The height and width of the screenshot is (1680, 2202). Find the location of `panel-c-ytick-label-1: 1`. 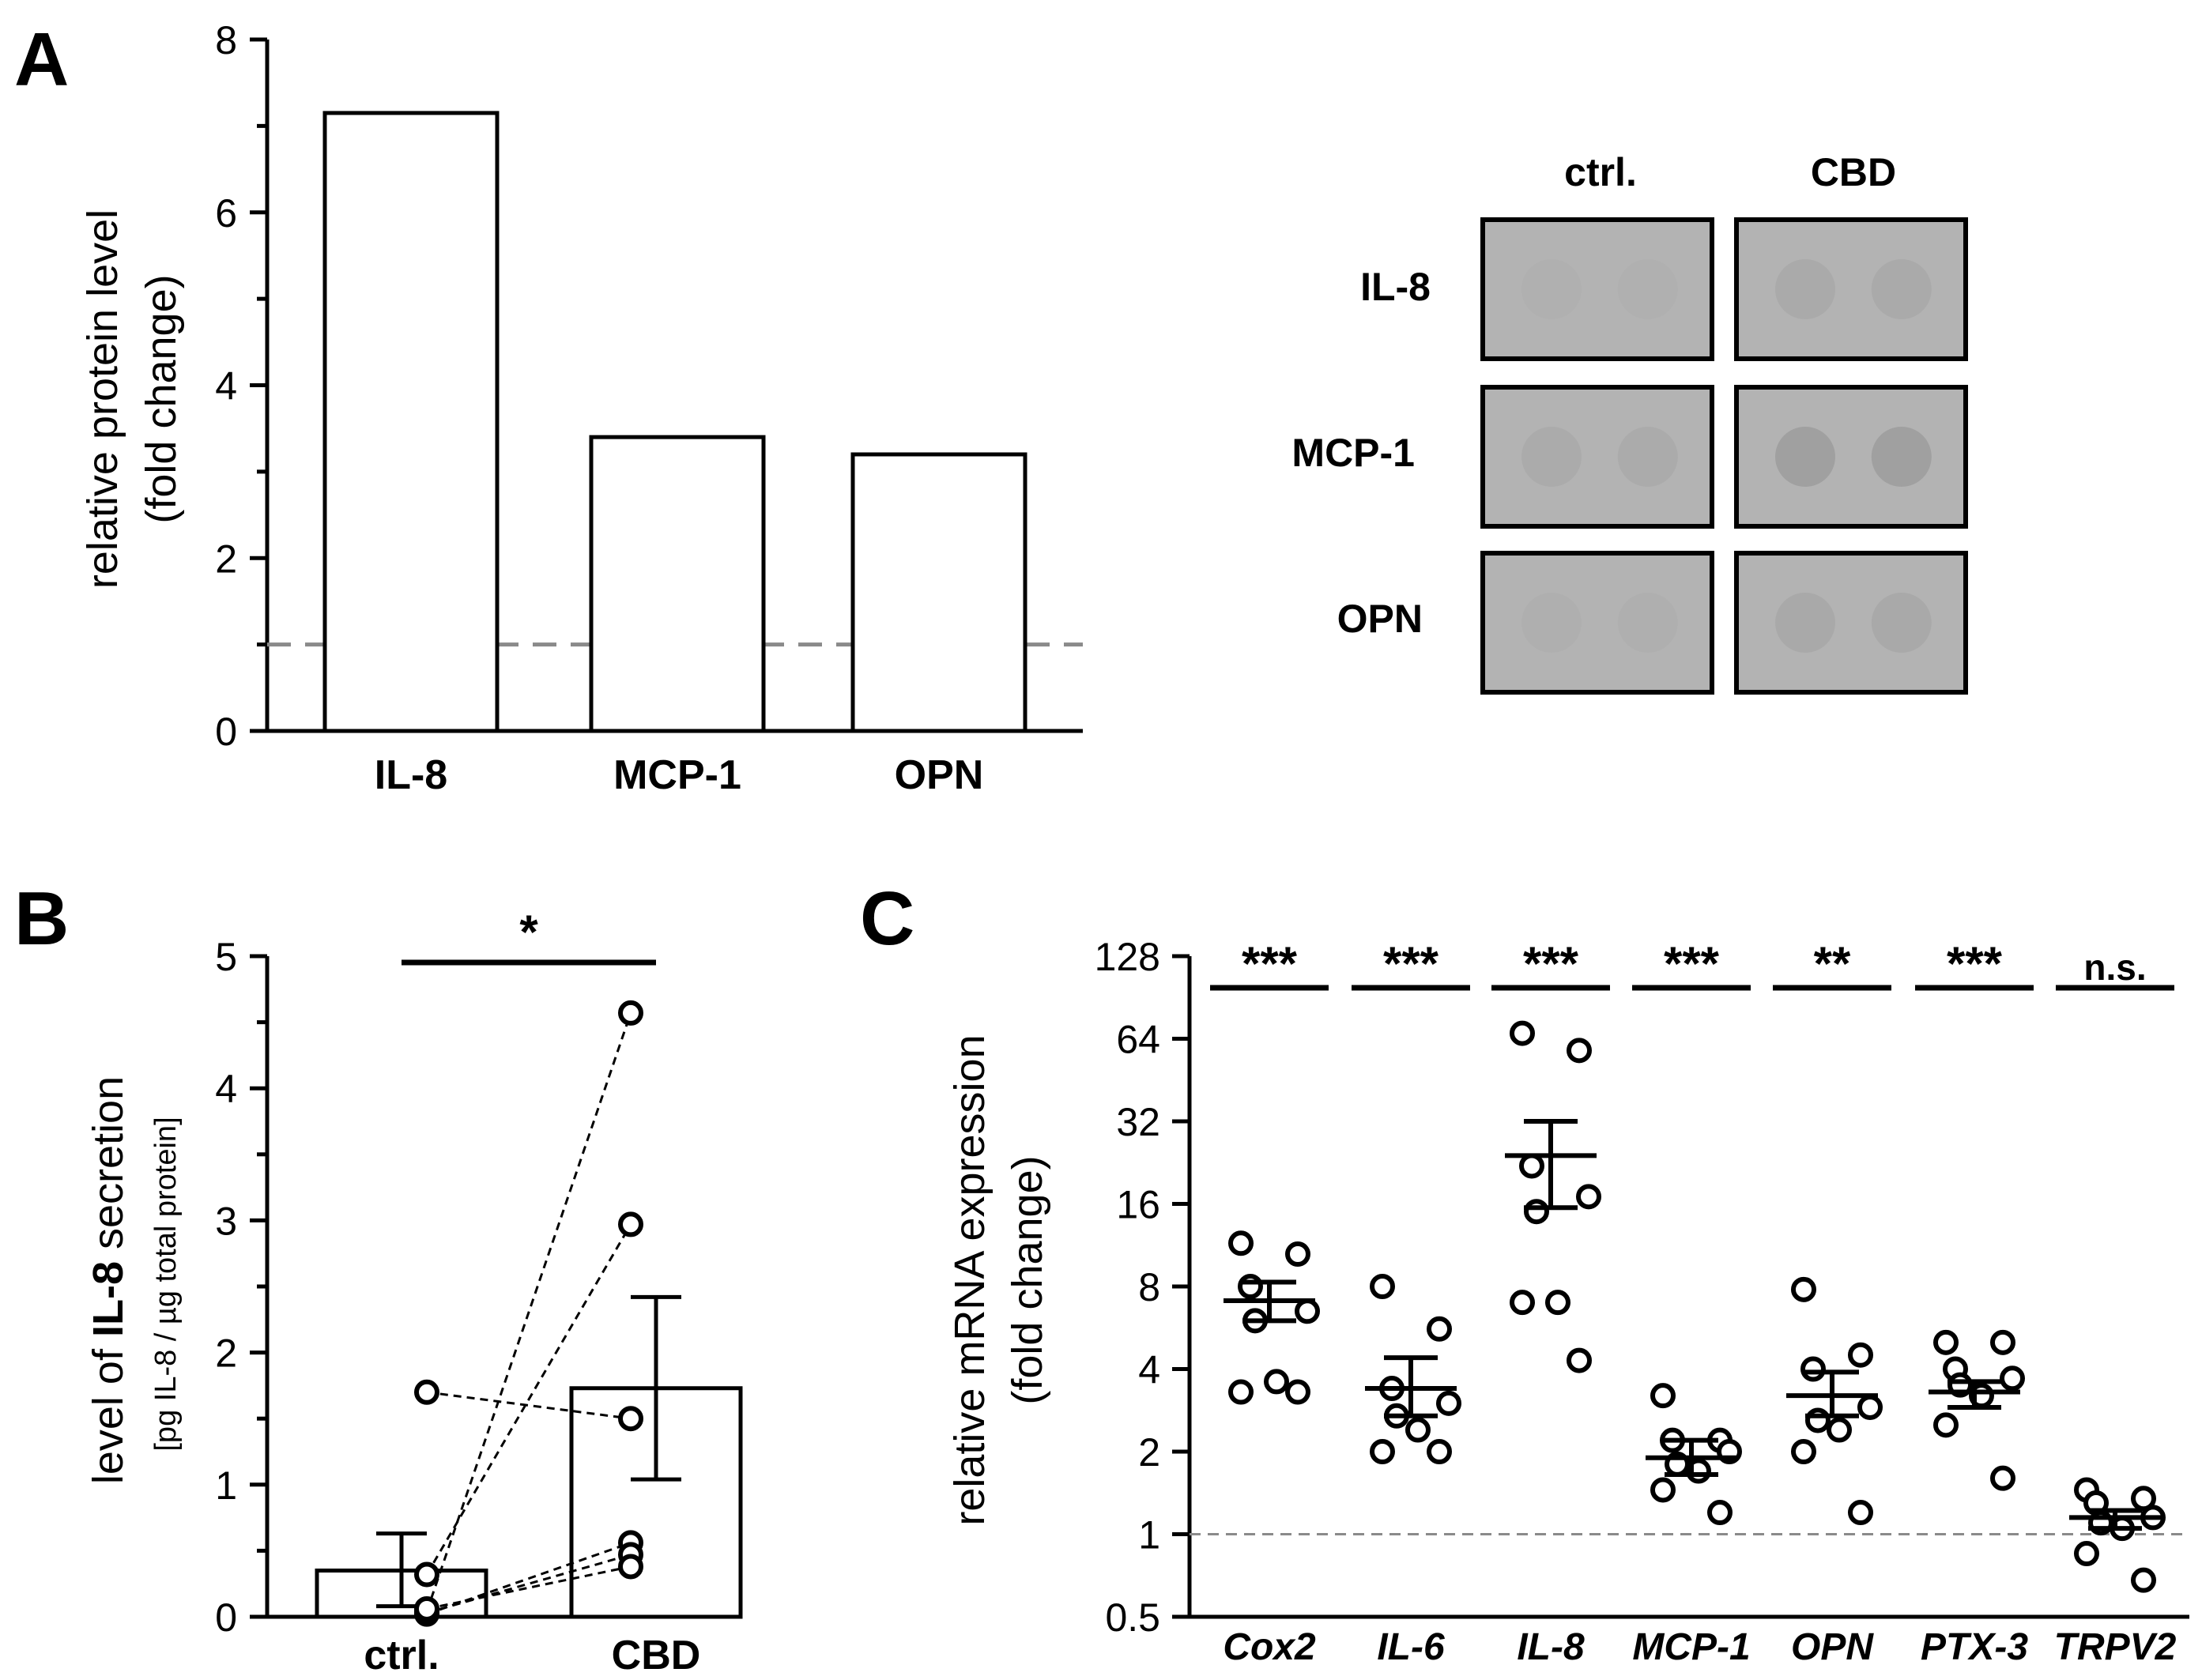

panel-c-ytick-label-1: 1 is located at coordinates (1149, 1535).